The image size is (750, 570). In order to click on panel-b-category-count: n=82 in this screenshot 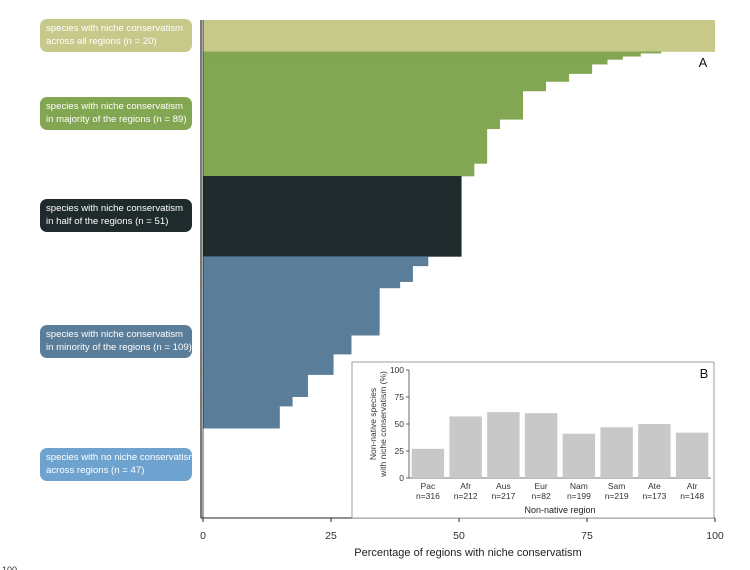, I will do `click(541, 496)`.